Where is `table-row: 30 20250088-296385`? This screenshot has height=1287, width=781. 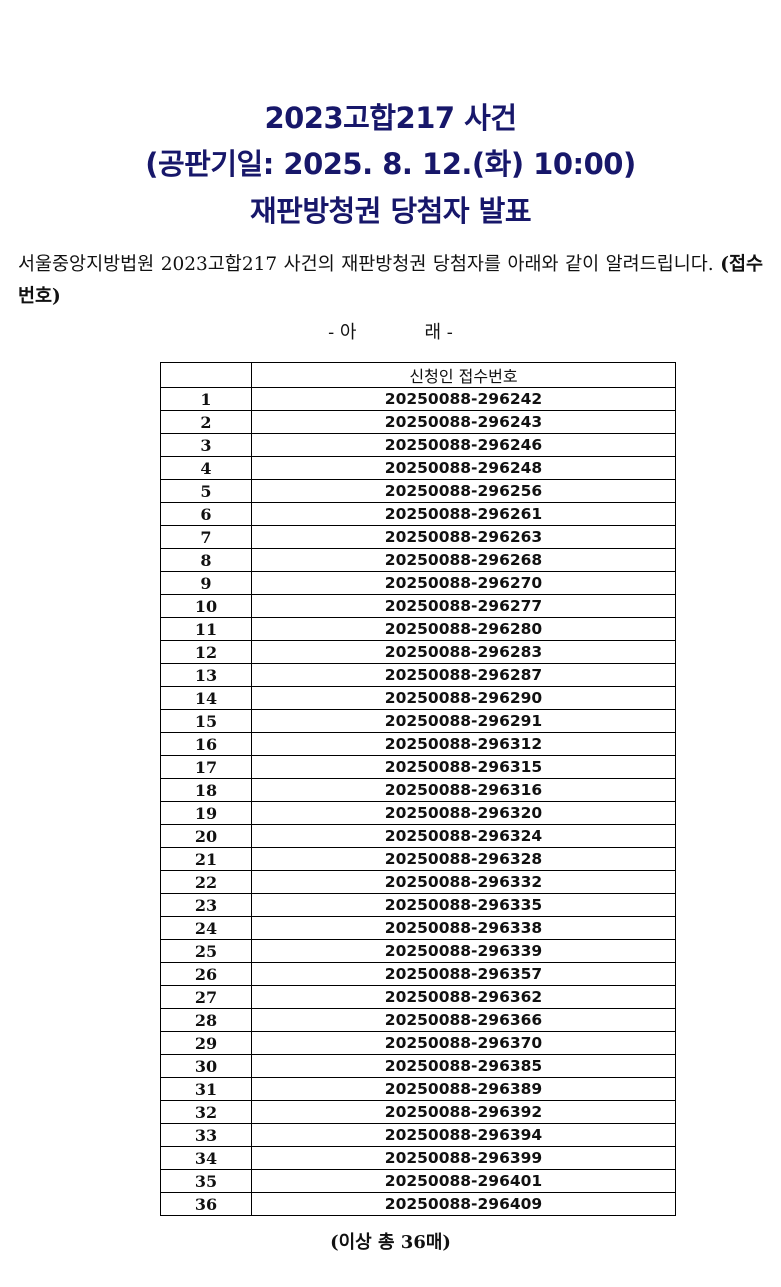
table-row: 30 20250088-296385 is located at coordinates (418, 1066).